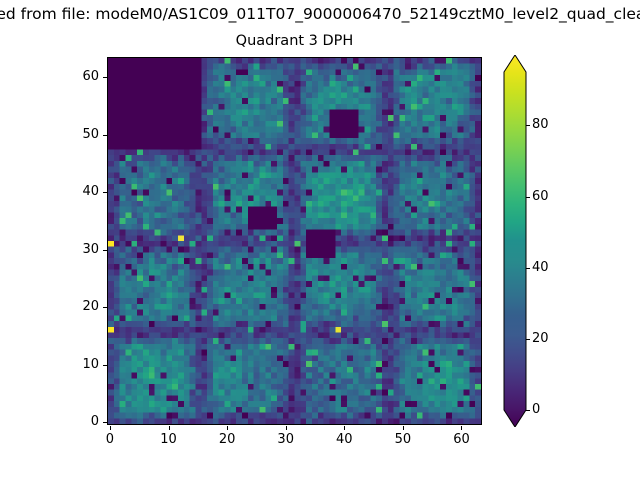  I want to click on y-tick-label: 40, so click(90, 192).